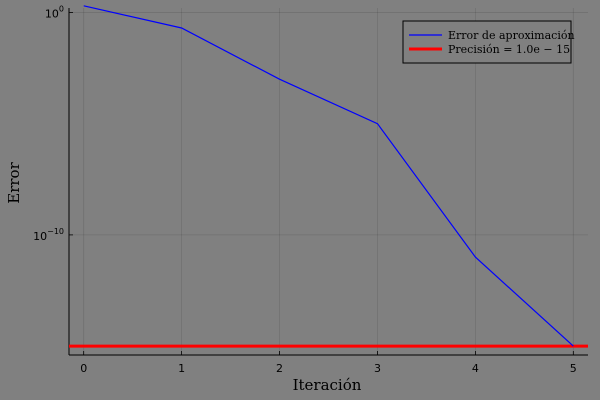 This screenshot has width=600, height=400. Describe the element at coordinates (509, 49) in the screenshot. I see `legend-label-precision: Precisión = 1.0e − 15` at that location.